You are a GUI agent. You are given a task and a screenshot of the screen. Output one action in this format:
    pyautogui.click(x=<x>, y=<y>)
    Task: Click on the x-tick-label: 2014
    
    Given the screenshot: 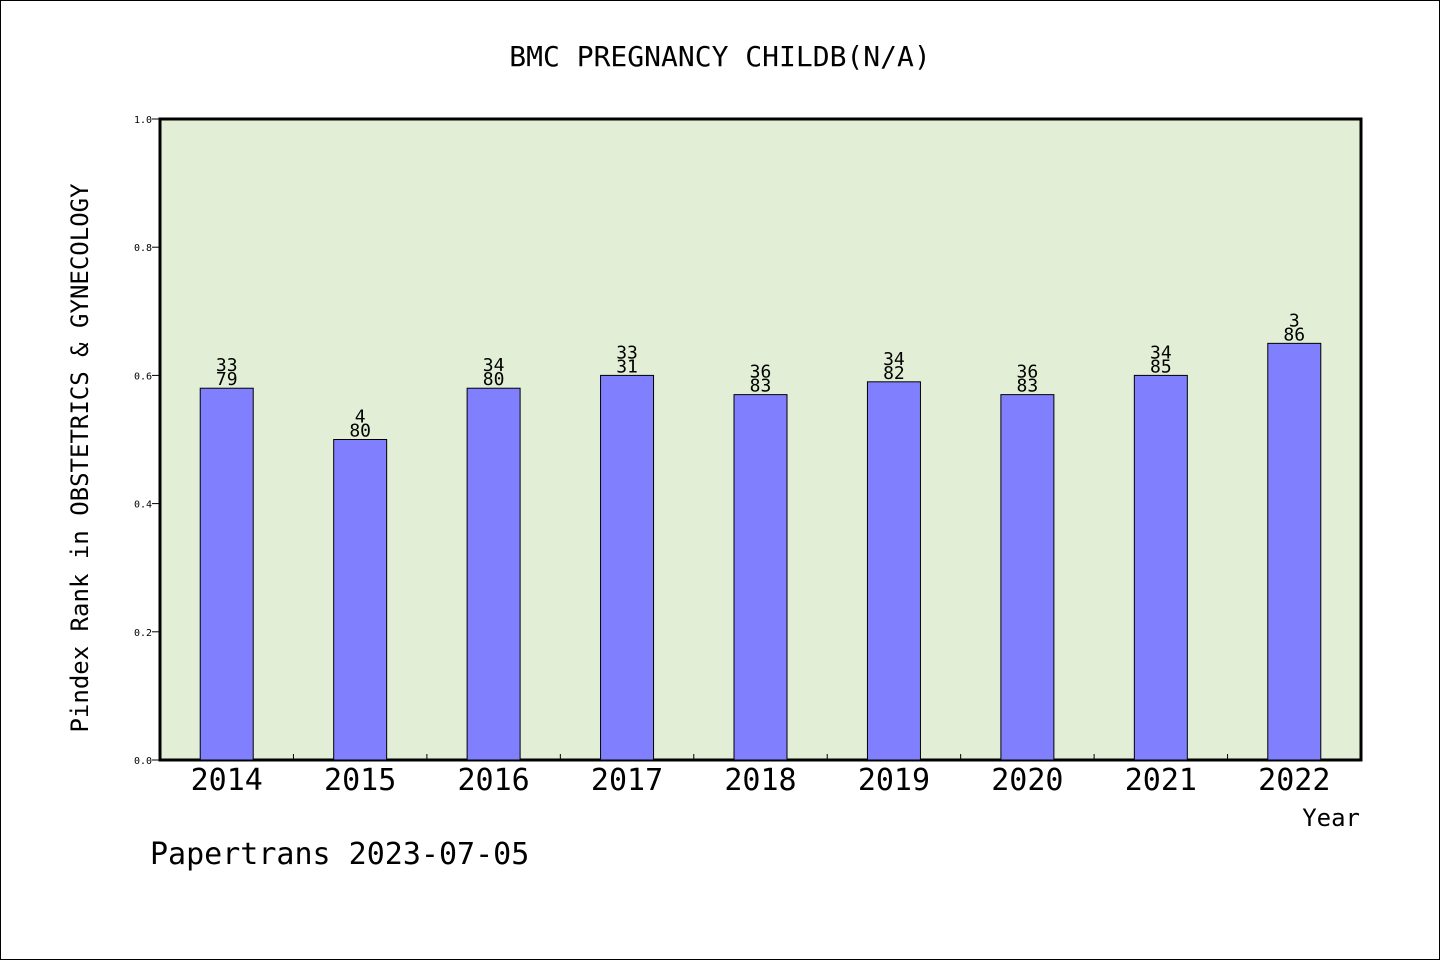 What is the action you would take?
    pyautogui.click(x=227, y=780)
    